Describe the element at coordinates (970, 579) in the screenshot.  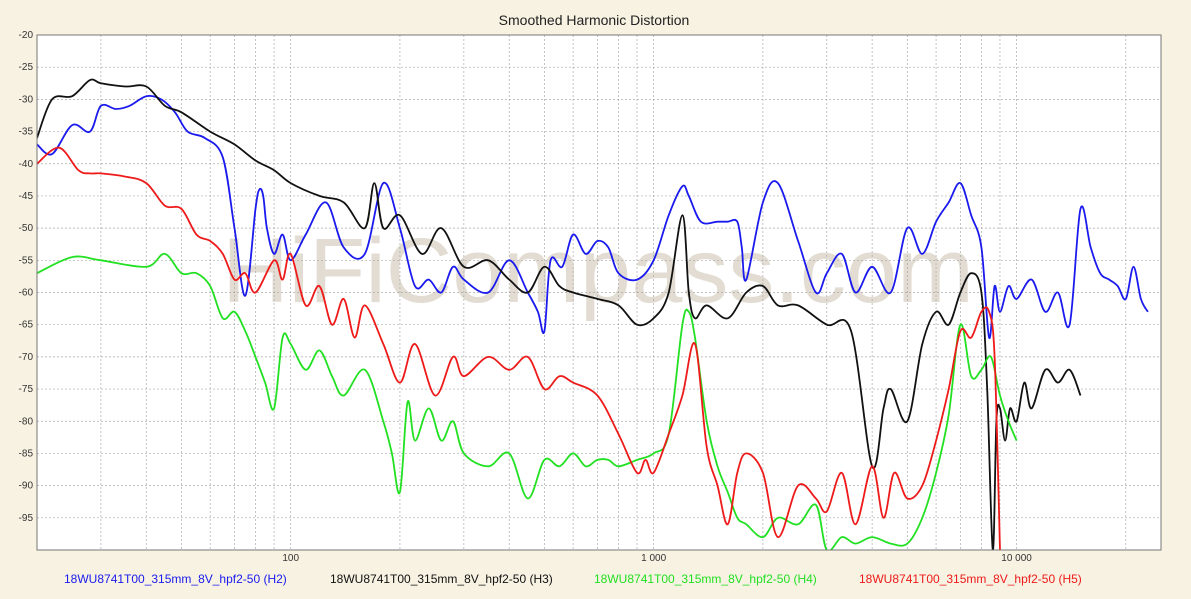
I see `legend-entry-5: 18WU8741T00_315mm_8V_hpf2-50 (H5)` at that location.